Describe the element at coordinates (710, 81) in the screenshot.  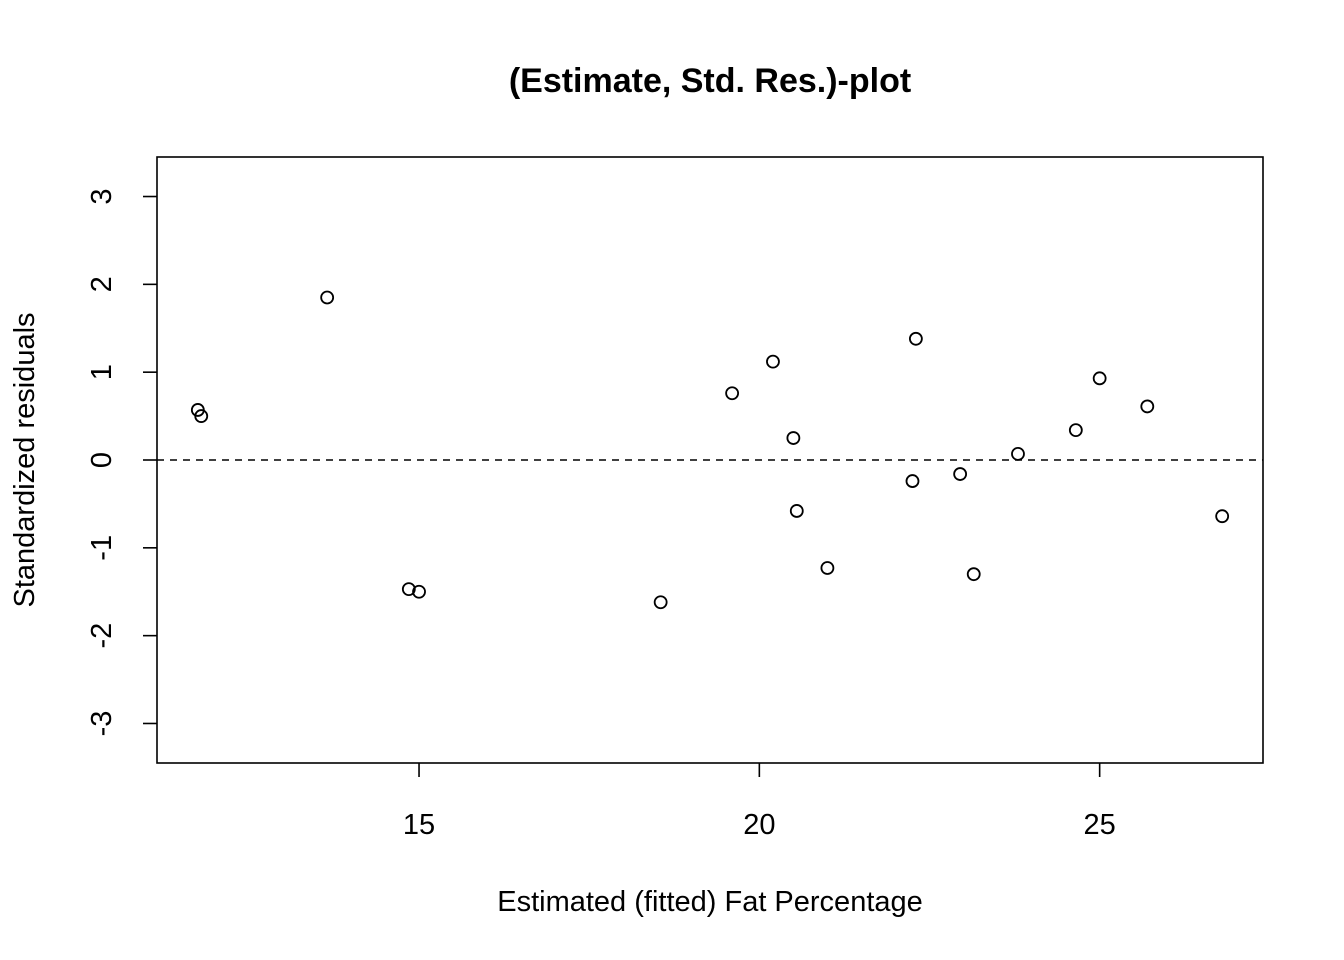
I see `chart-title: (Estimate, Std. Res.)-plot` at that location.